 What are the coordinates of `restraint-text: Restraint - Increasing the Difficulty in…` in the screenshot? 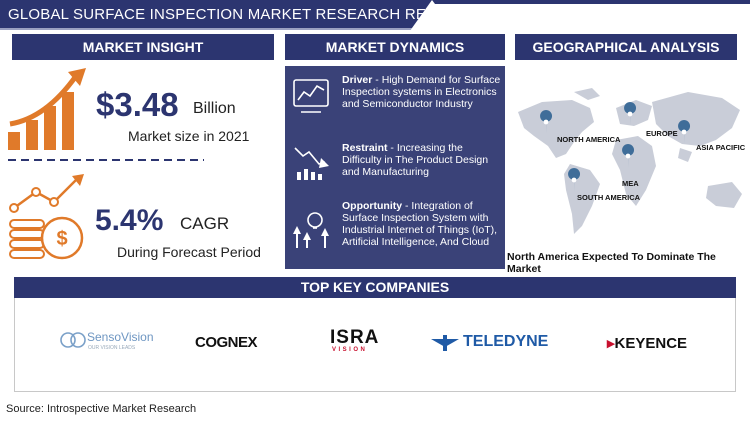 It's located at (422, 160).